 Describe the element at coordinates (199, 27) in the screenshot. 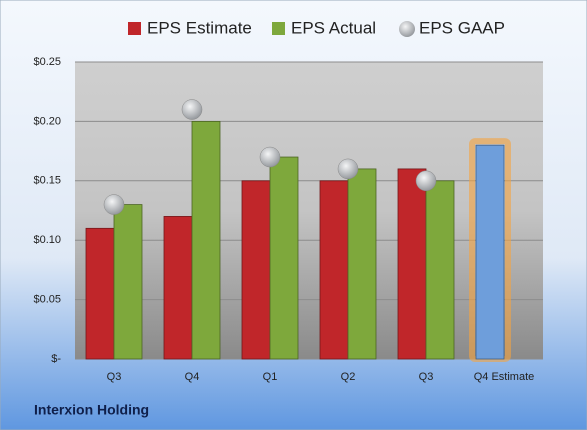

I see `legend-label: EPS Estimate` at that location.